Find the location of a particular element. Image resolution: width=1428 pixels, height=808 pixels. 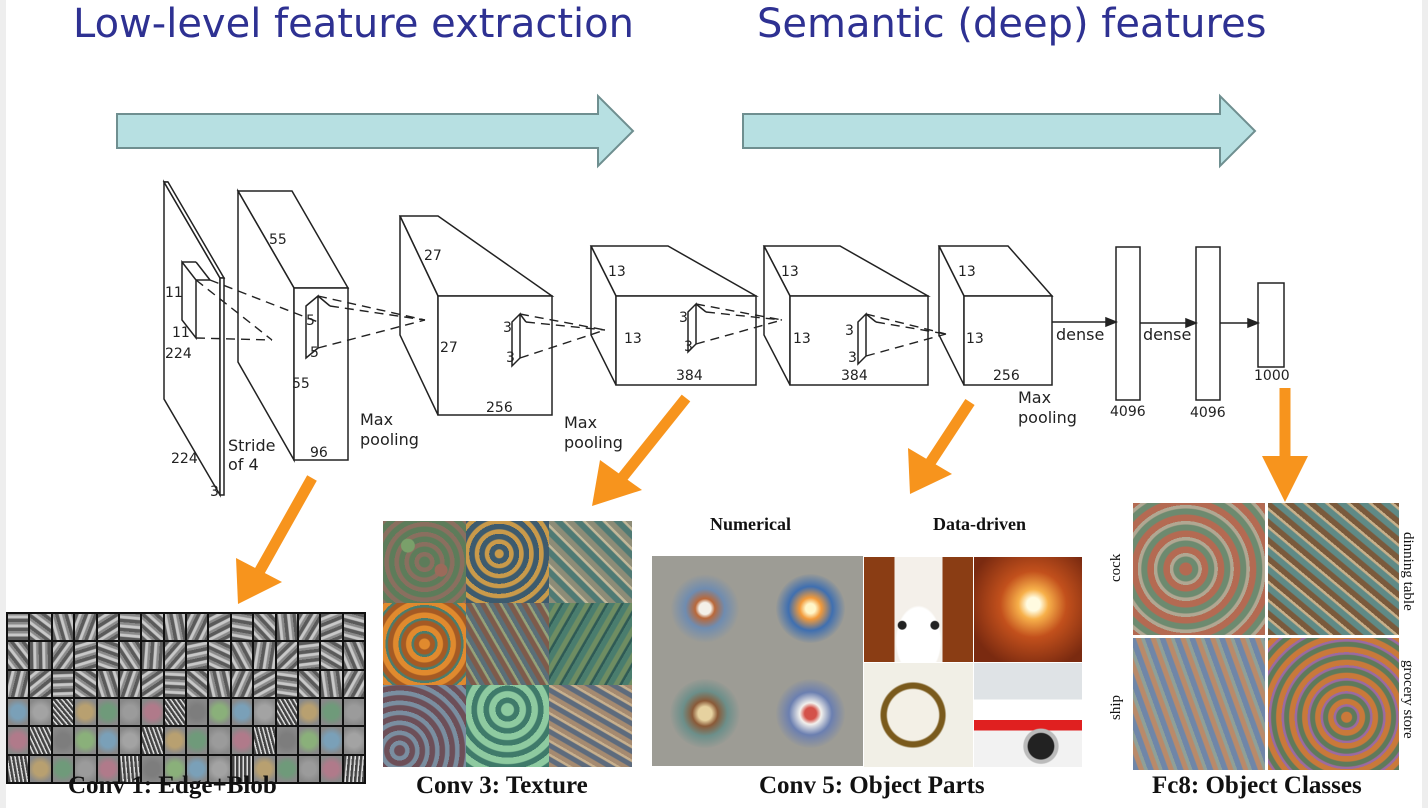

conv3-kernel-w-label: 3 is located at coordinates (688, 347).